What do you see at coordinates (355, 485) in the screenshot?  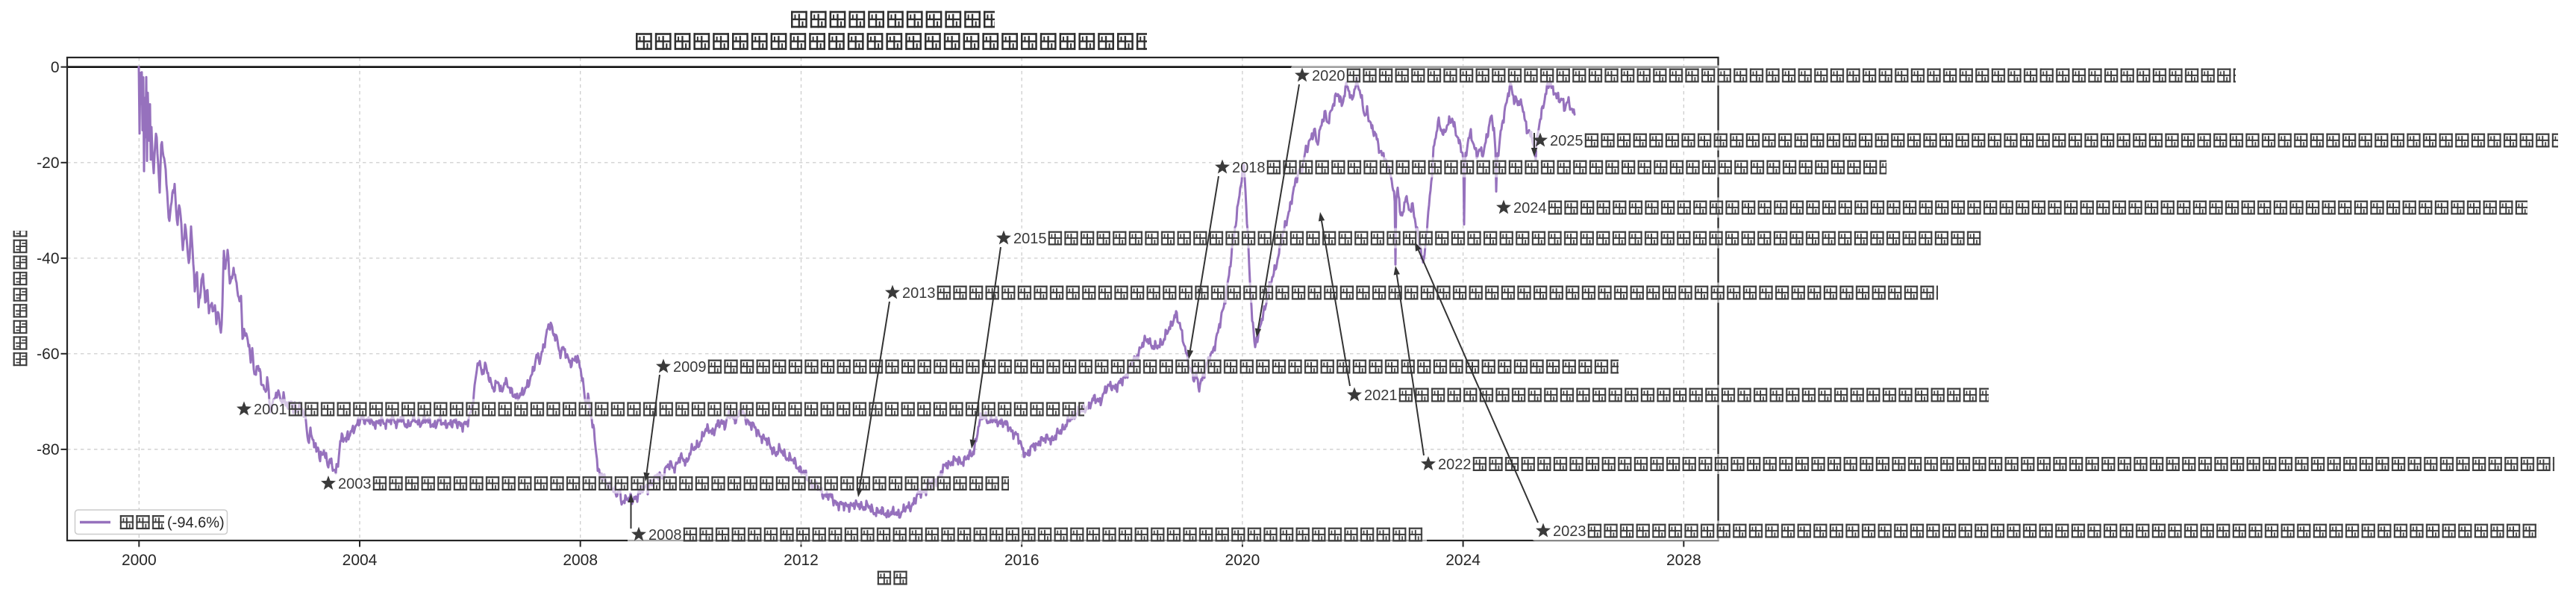 I see `svg-text: 2003` at bounding box center [355, 485].